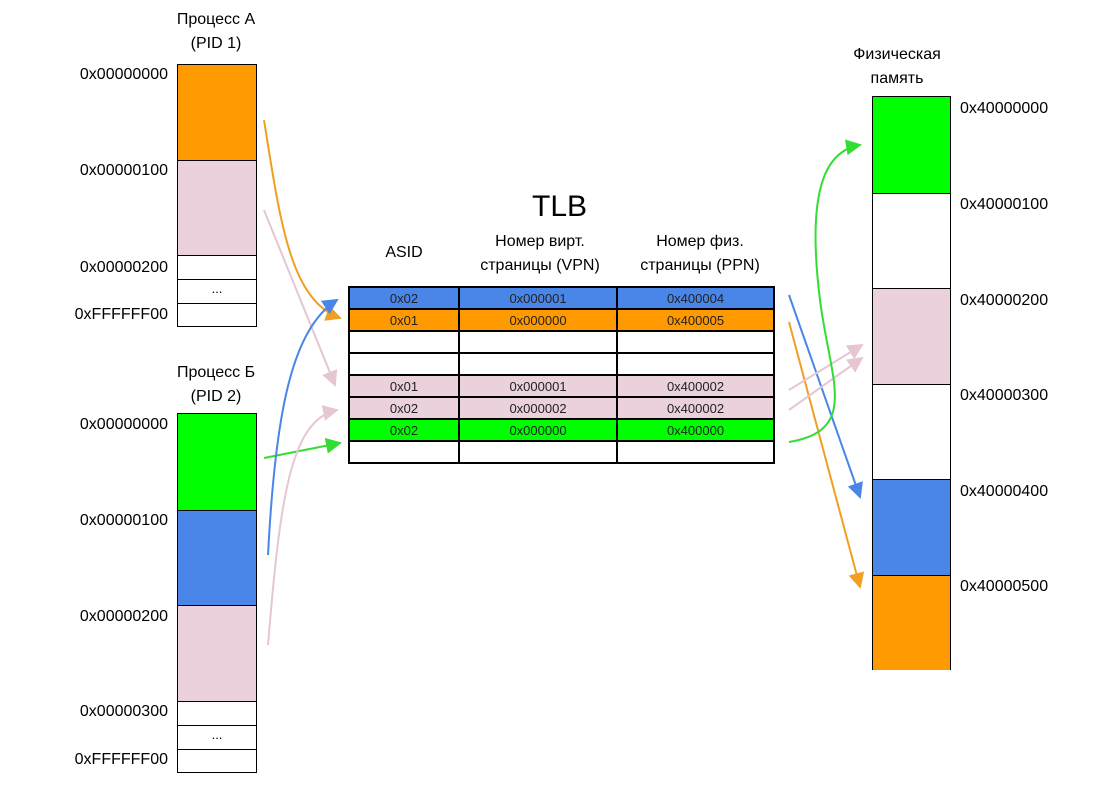 This screenshot has width=1094, height=790. What do you see at coordinates (216, 43) in the screenshot?
I see `process-a-title-line2: (PID 1)` at bounding box center [216, 43].